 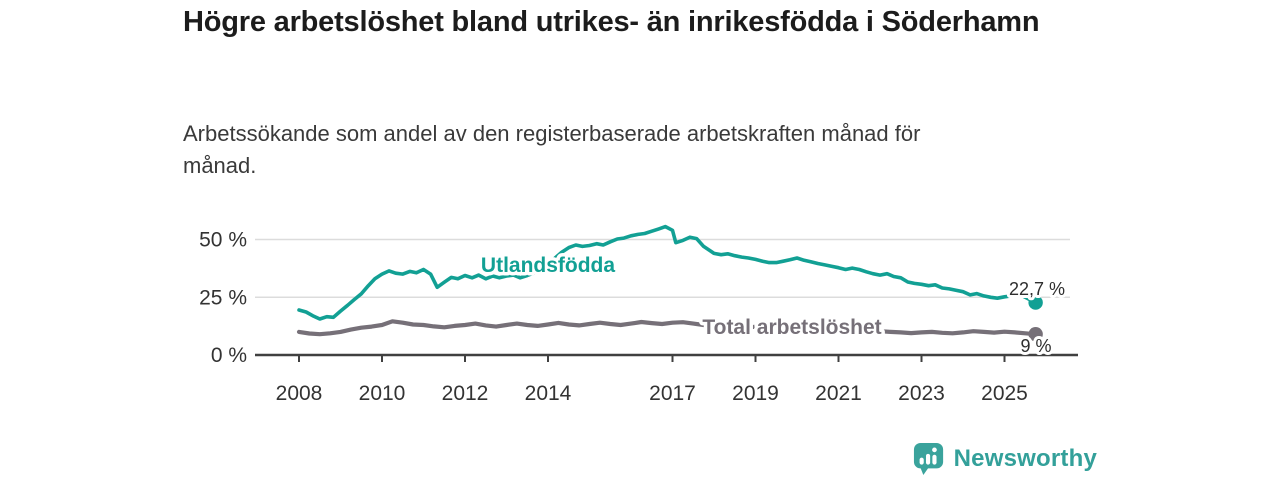 I want to click on x-tick-label-2025: 2025, so click(x=1004, y=393).